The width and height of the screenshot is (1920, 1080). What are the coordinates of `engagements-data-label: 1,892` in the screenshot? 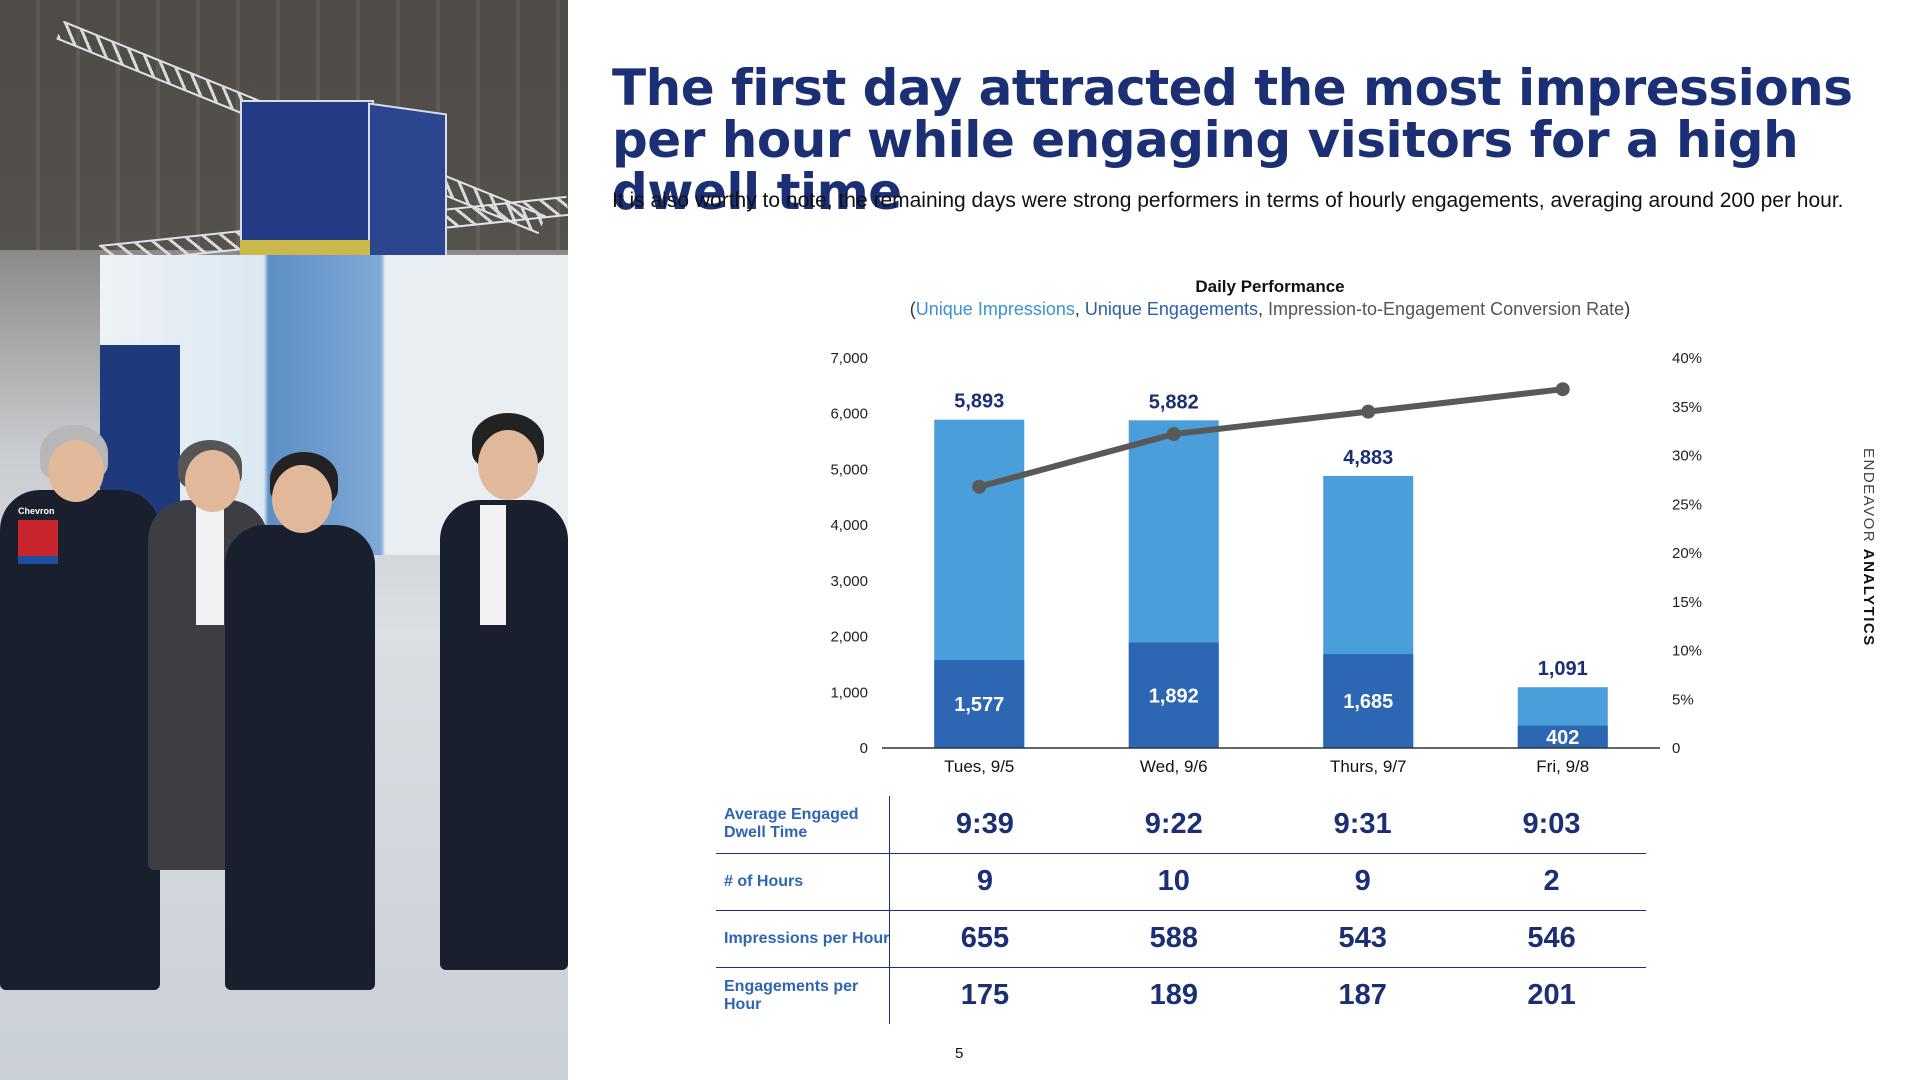 It's located at (1174, 696).